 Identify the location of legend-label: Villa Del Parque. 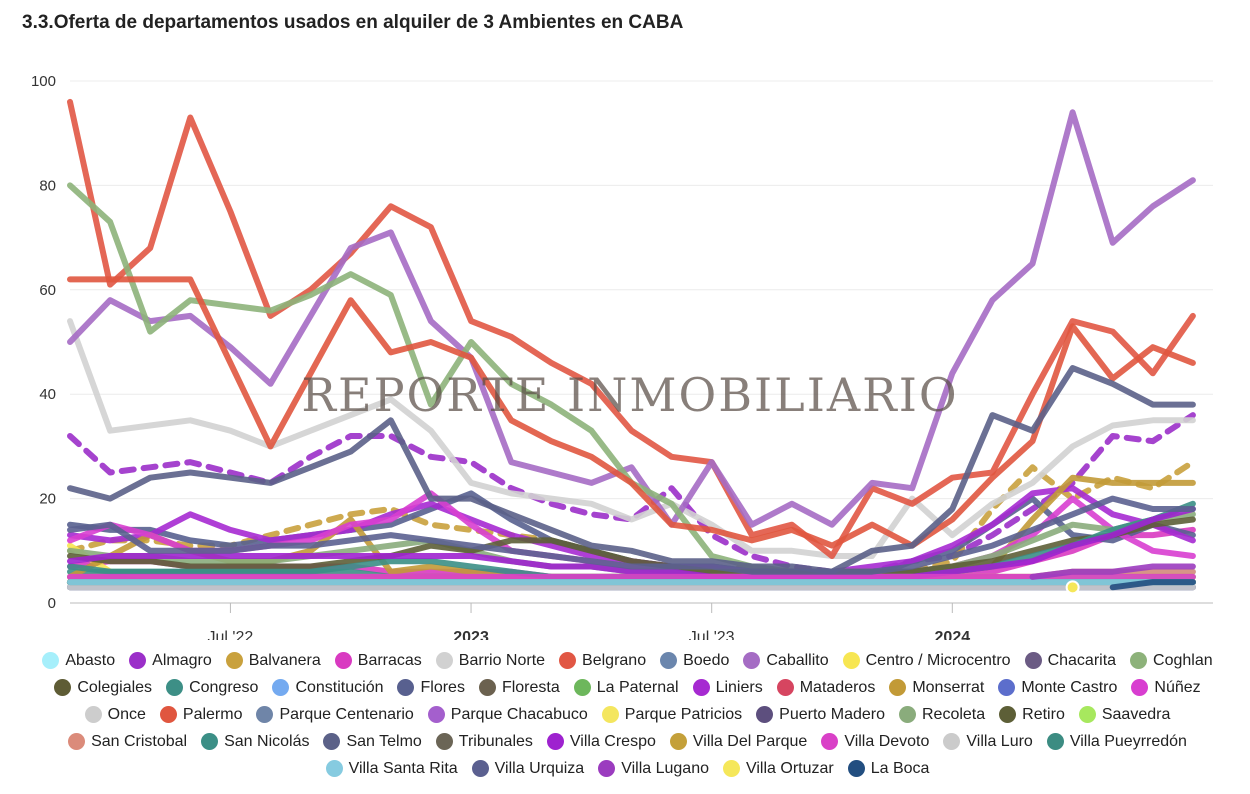
(750, 741).